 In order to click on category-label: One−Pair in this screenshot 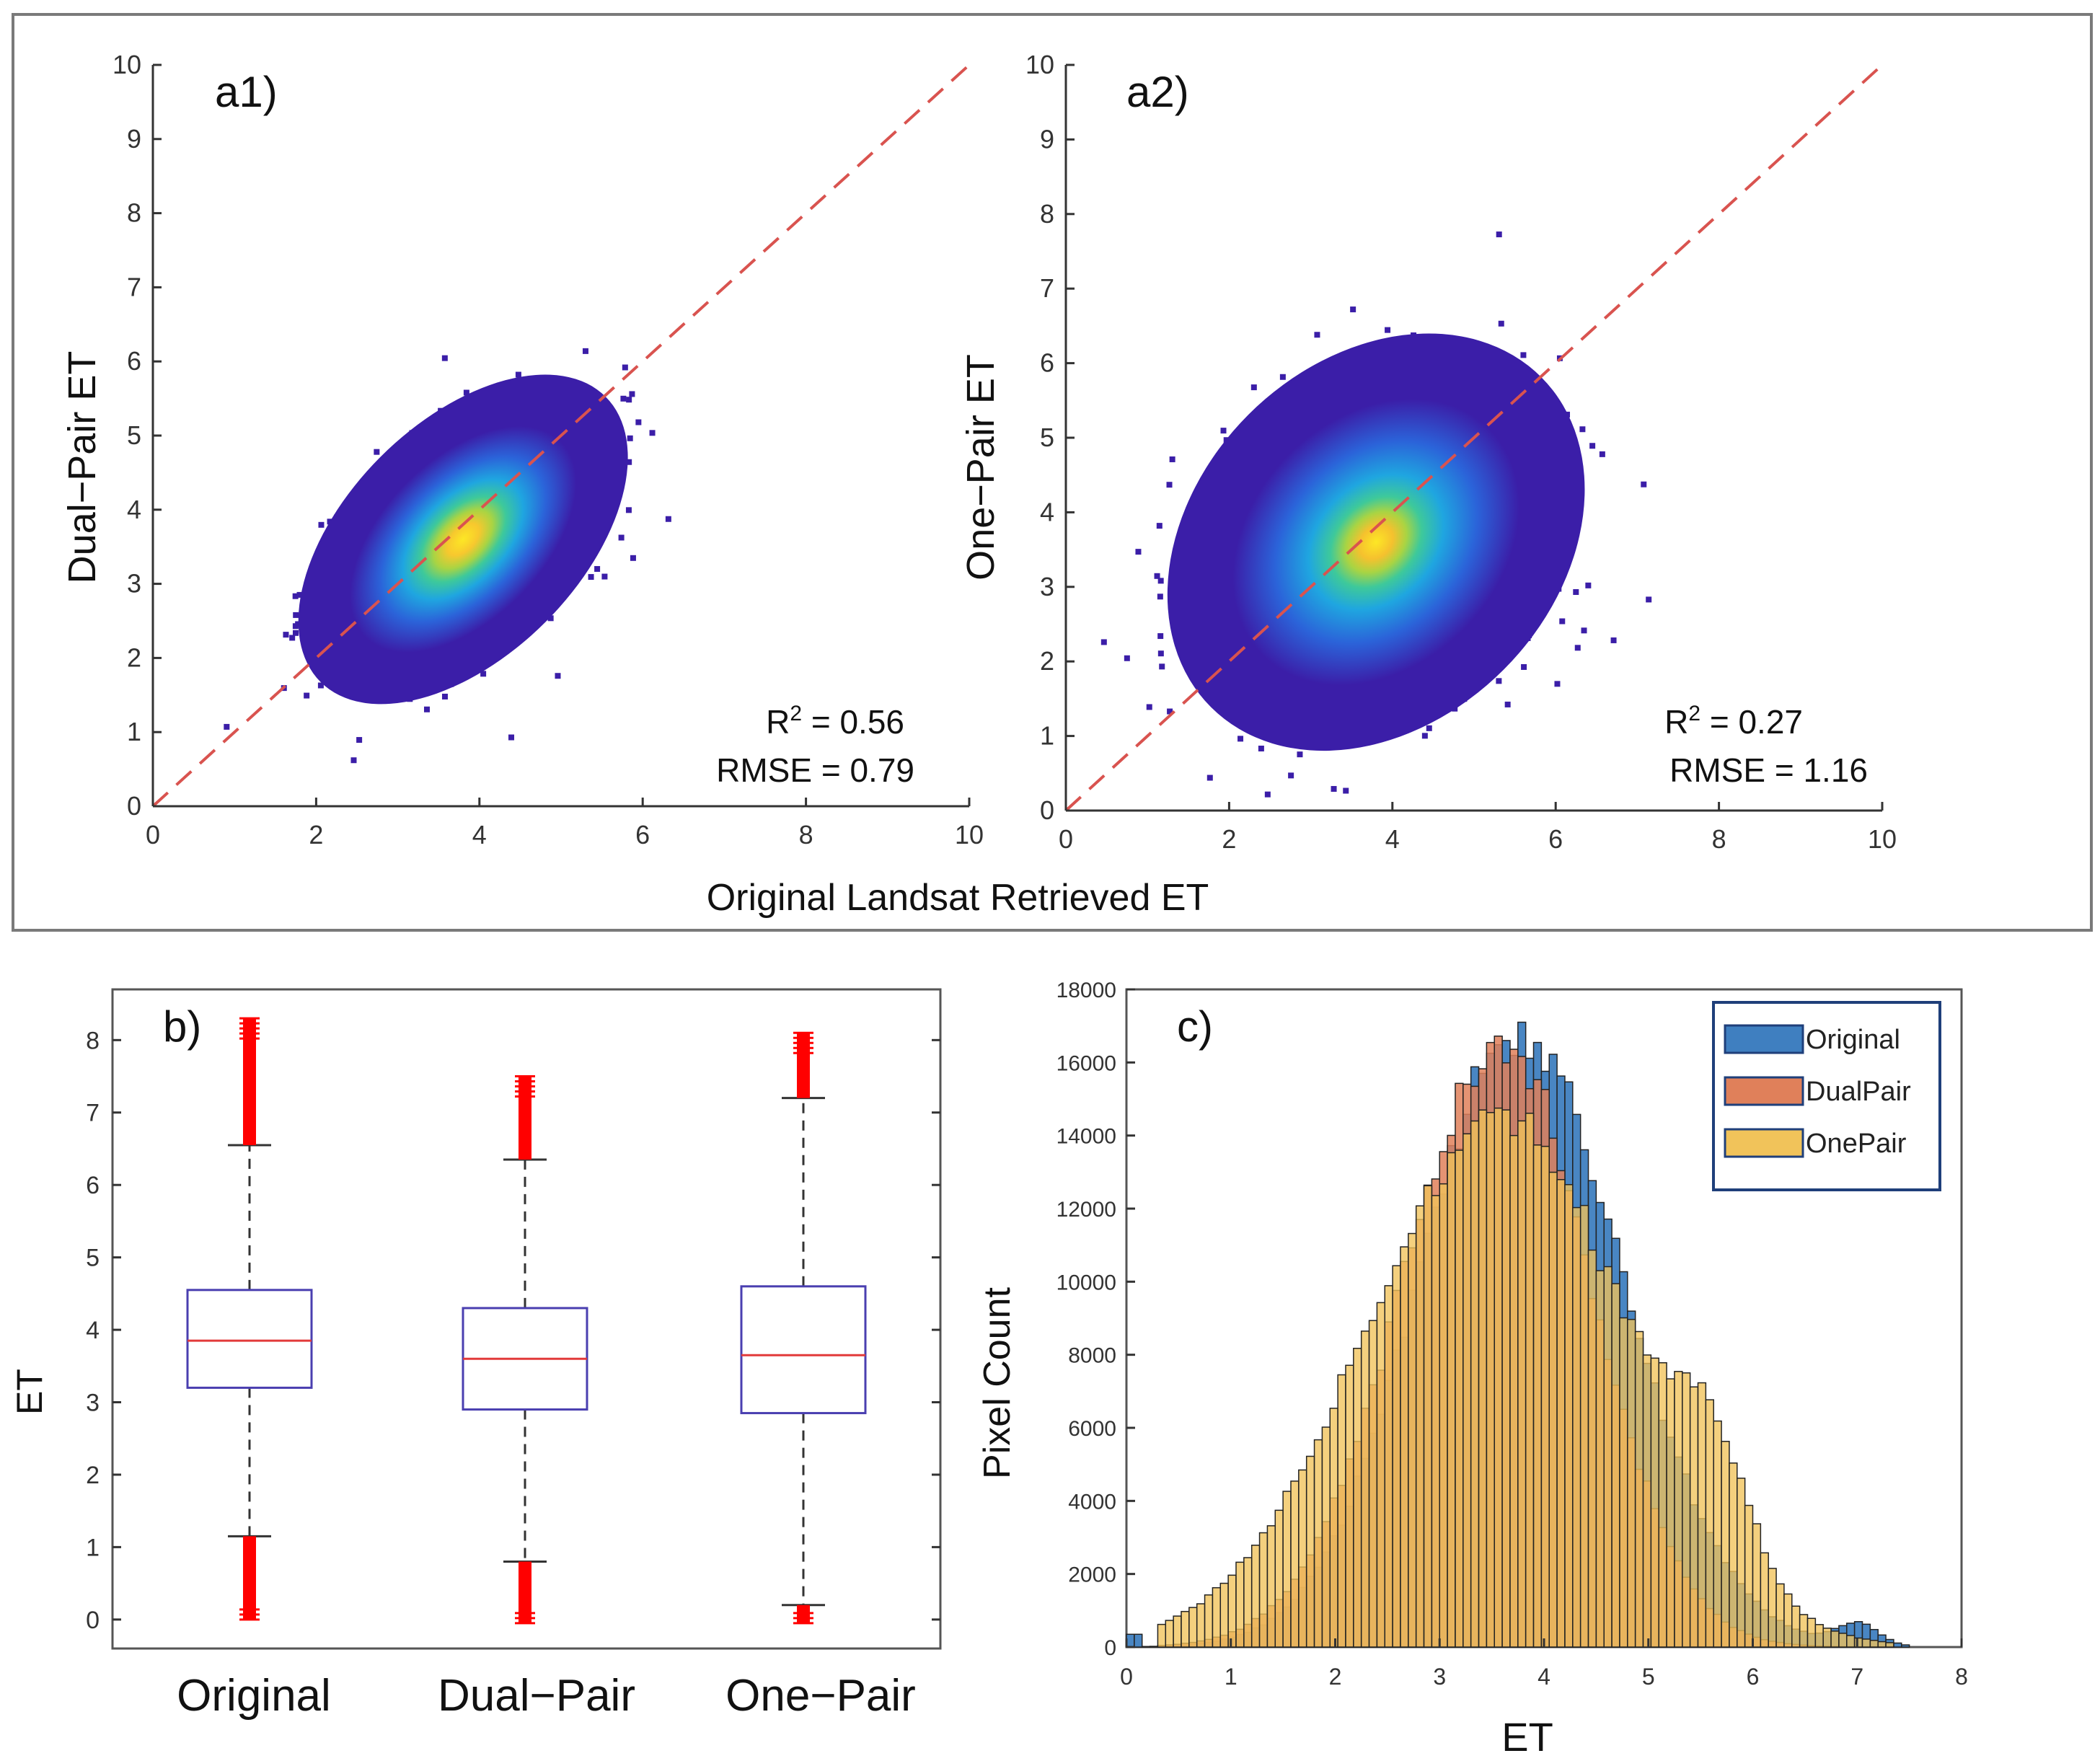, I will do `click(820, 1696)`.